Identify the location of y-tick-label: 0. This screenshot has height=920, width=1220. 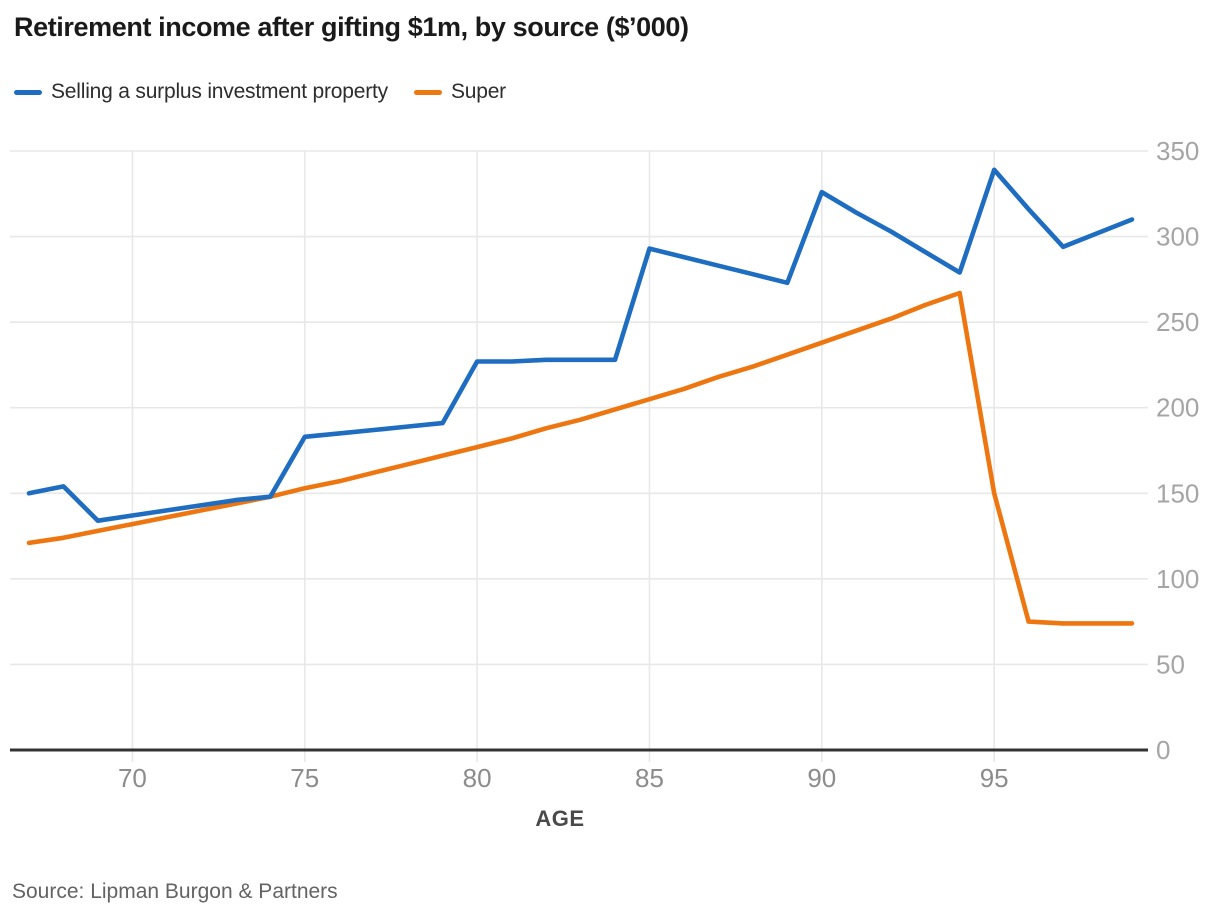
(1163, 750).